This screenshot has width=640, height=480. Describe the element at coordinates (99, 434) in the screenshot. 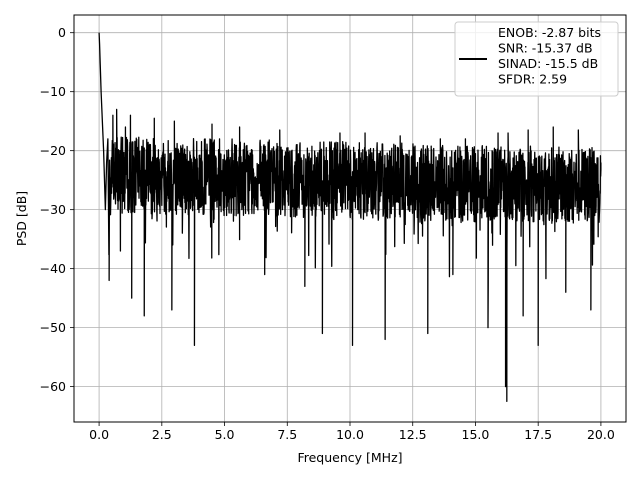

I see `x-tick-label: 0.0` at that location.